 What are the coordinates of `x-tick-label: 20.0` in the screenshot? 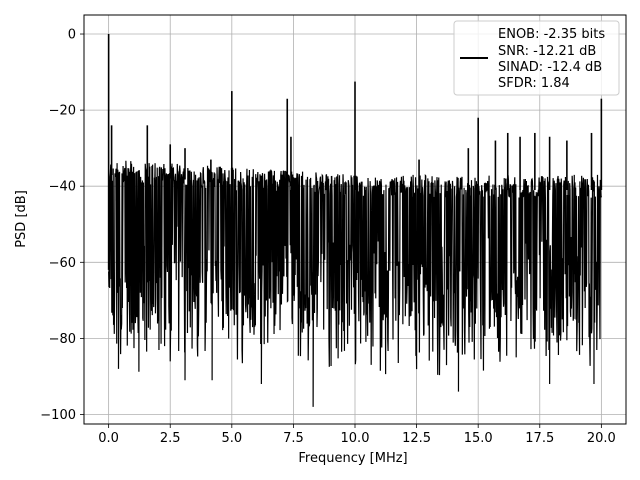 It's located at (601, 438).